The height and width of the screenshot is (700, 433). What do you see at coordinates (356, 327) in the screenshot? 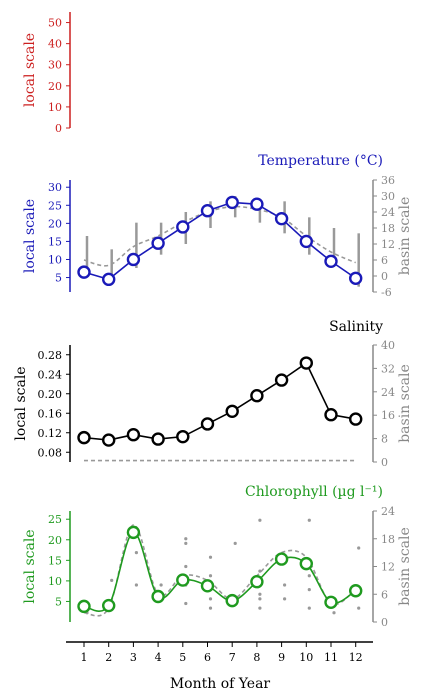
I see `salinity-title: Salinity` at bounding box center [356, 327].